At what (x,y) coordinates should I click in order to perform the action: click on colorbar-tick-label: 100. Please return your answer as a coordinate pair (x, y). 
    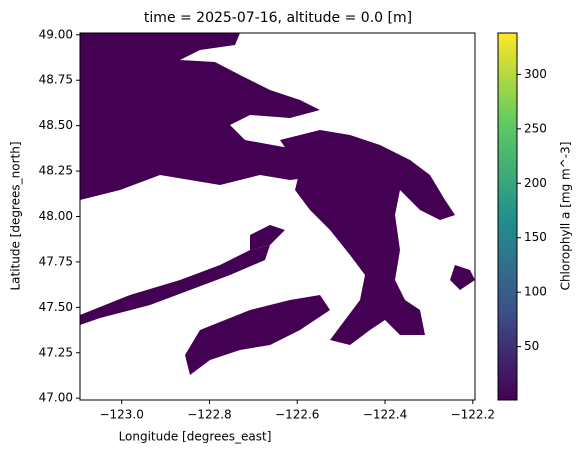
    Looking at the image, I should click on (535, 292).